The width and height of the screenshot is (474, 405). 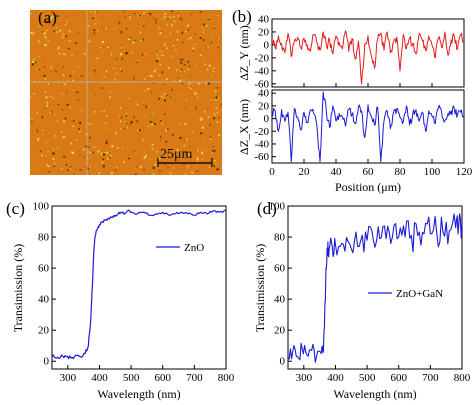 What do you see at coordinates (194, 378) in the screenshot?
I see `x-tick-label: 700` at bounding box center [194, 378].